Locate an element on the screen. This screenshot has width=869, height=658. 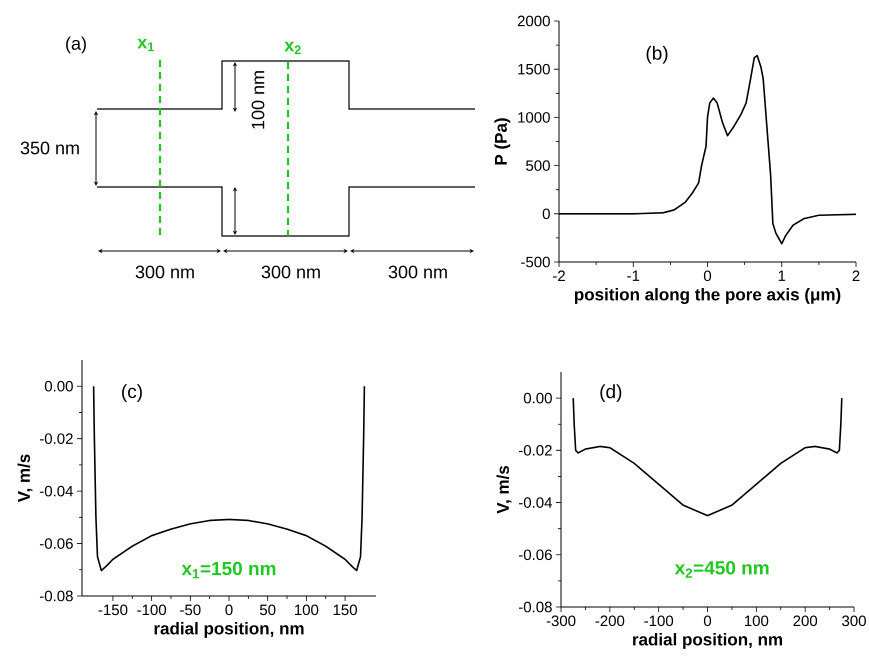
x-tick-label: -2 is located at coordinates (559, 275).